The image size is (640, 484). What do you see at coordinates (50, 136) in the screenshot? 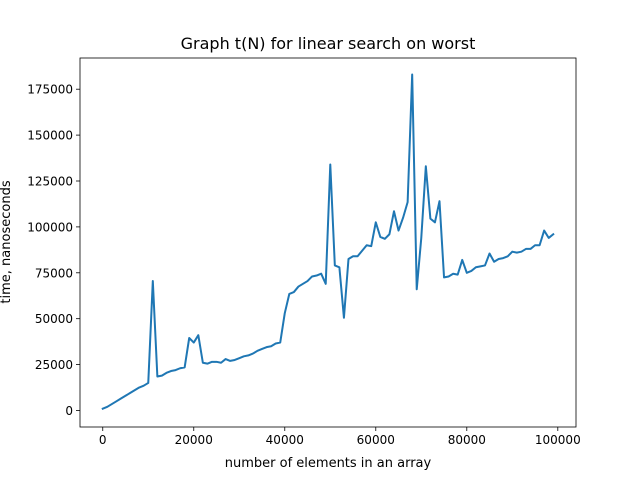
I see `y-tick-label: 150000` at bounding box center [50, 136].